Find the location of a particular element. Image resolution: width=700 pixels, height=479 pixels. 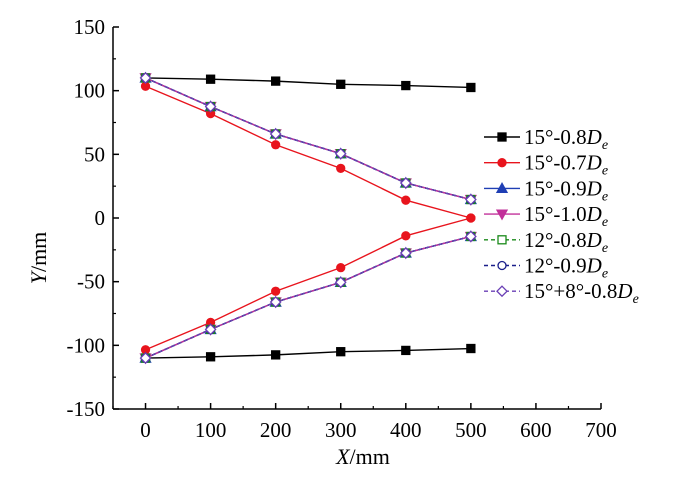

legend-label: 12°-0.9De is located at coordinates (566, 268).